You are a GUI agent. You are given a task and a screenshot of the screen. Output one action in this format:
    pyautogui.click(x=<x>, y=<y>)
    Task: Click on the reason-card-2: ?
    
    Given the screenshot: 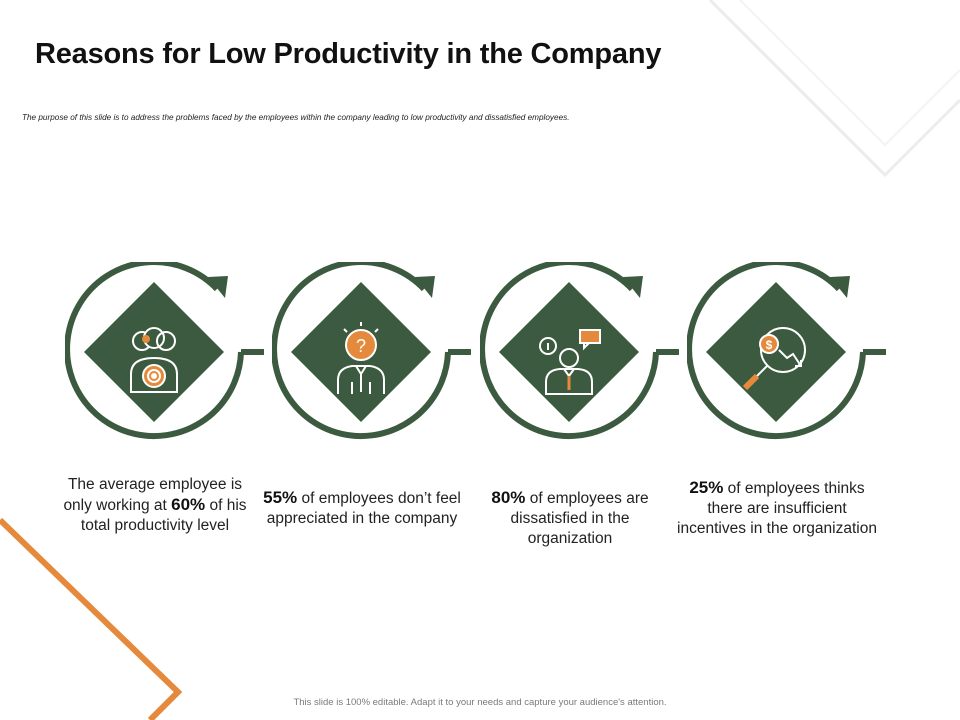 What is the action you would take?
    pyautogui.click(x=372, y=352)
    